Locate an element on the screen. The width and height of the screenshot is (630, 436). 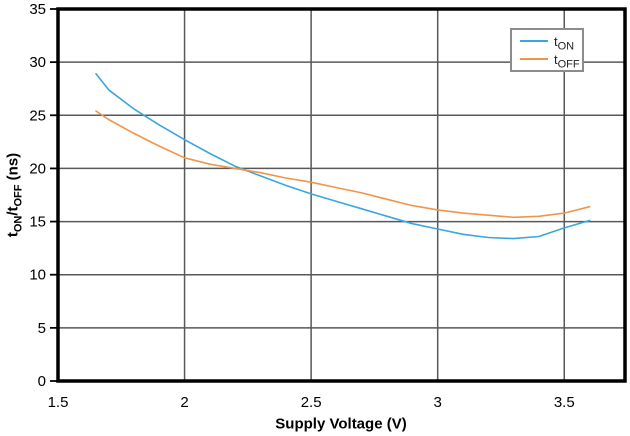
legend-item-ton: tON is located at coordinates (551, 43).